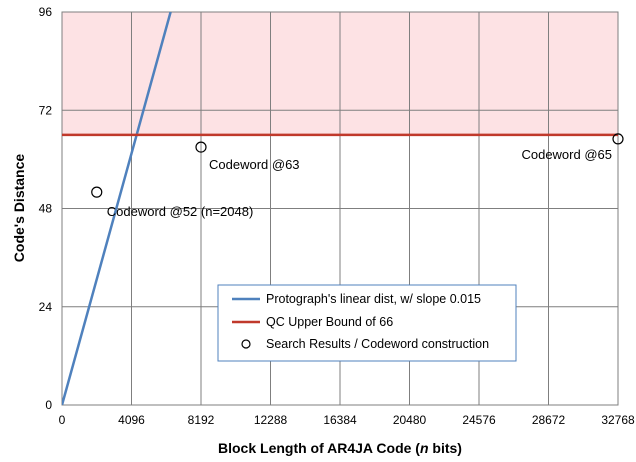 Image resolution: width=636 pixels, height=462 pixels. What do you see at coordinates (618, 420) in the screenshot?
I see `x-tick-label: 32768` at bounding box center [618, 420].